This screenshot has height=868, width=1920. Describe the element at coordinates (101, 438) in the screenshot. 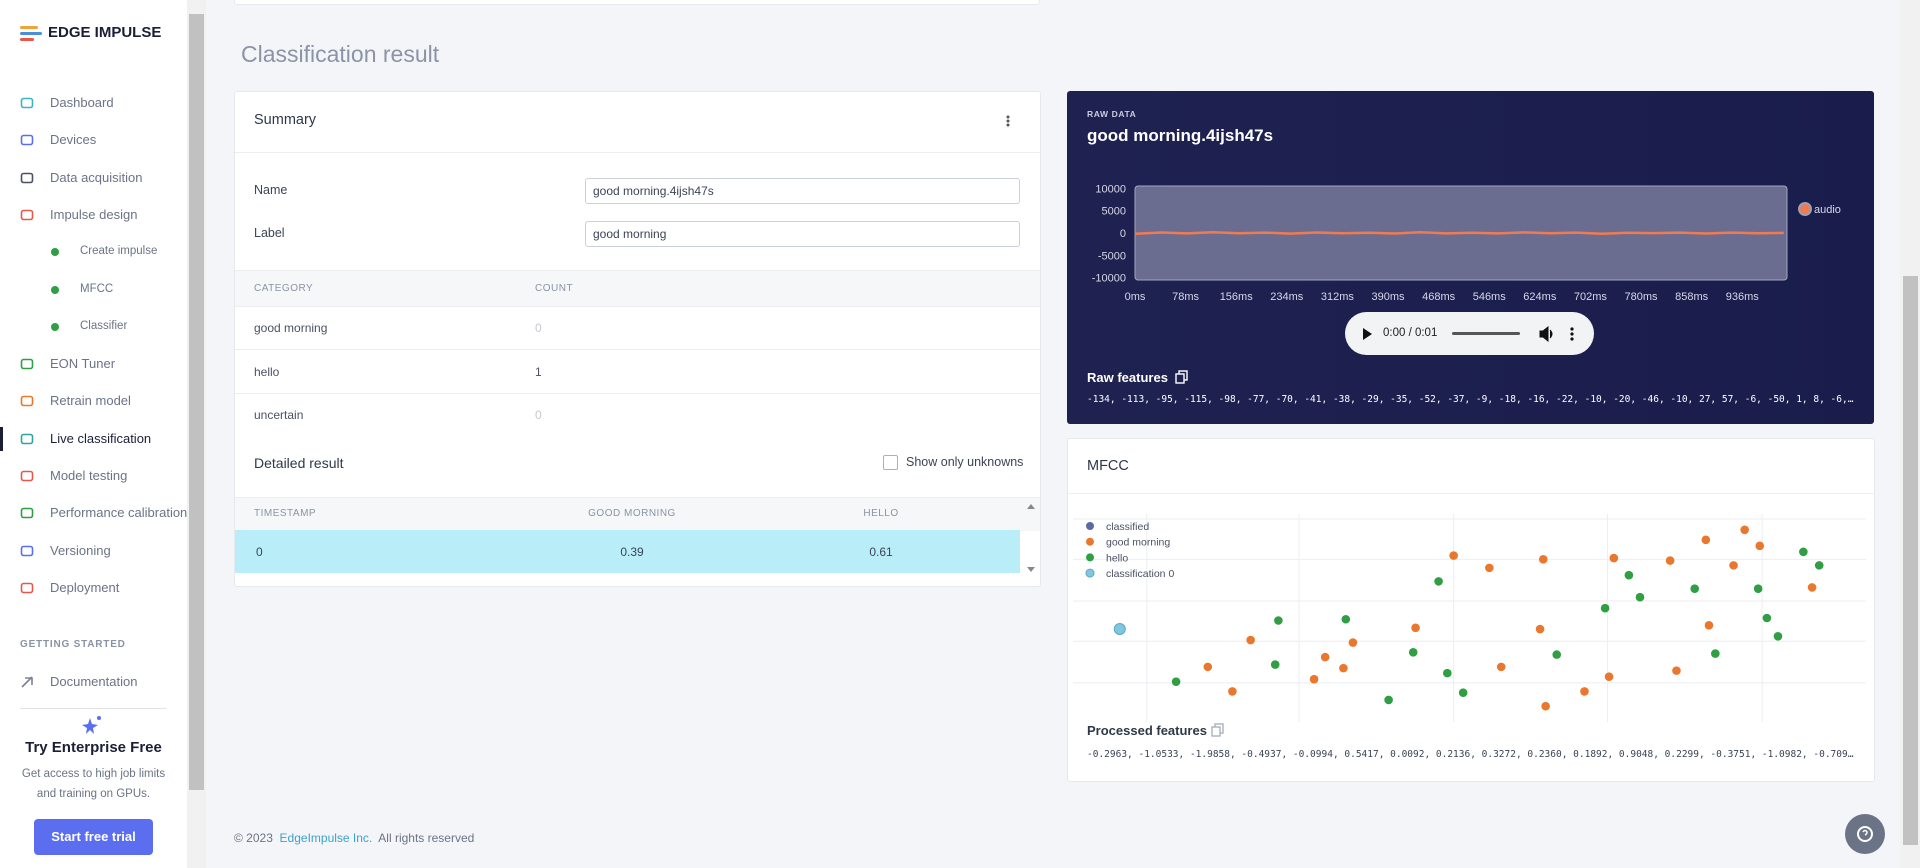

I see `nav-item: Live classification` at that location.